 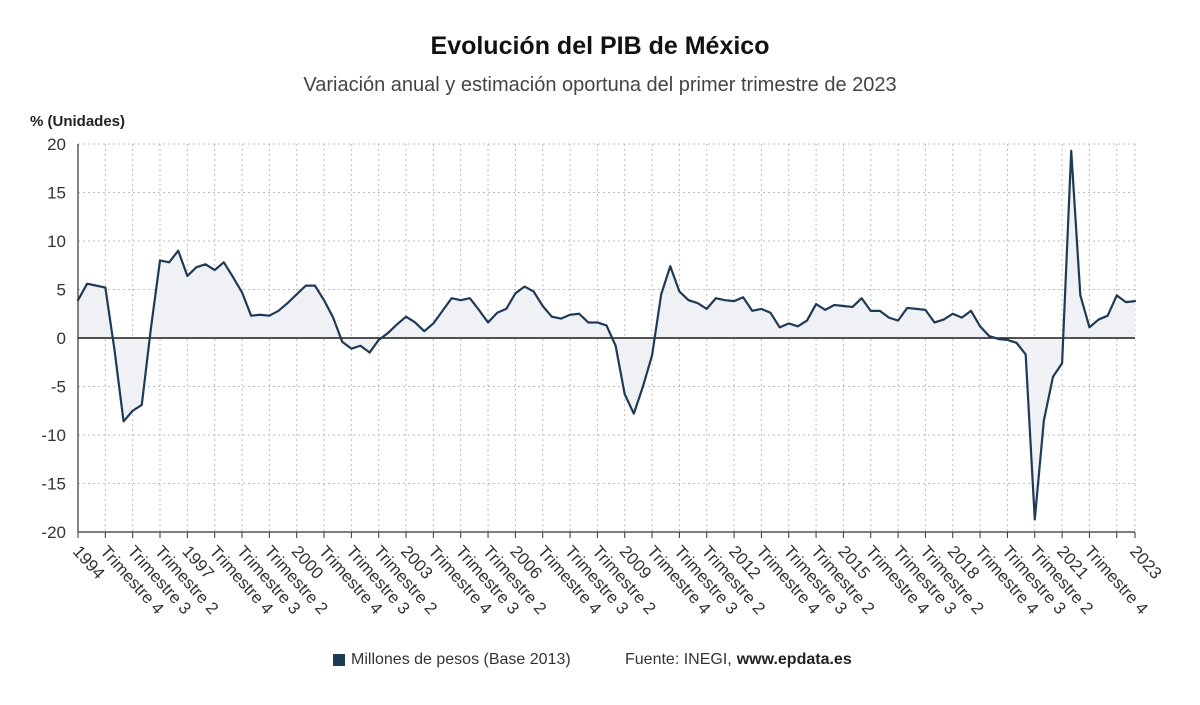 What do you see at coordinates (61, 290) in the screenshot?
I see `y-tick-label: 5` at bounding box center [61, 290].